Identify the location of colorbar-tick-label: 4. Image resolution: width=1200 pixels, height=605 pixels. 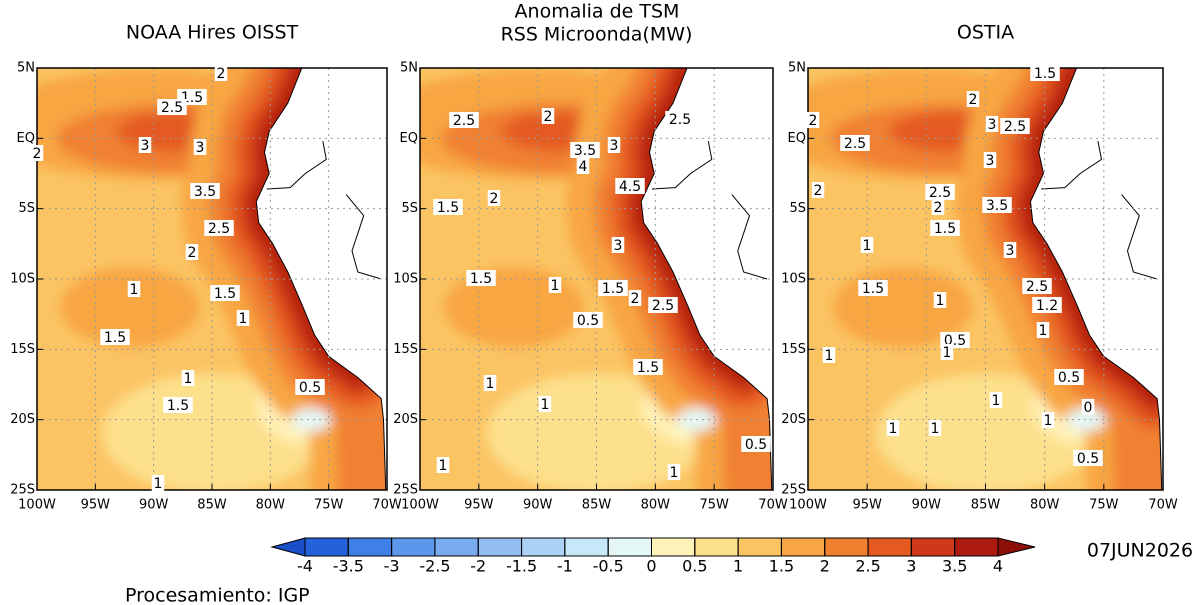
(998, 566).